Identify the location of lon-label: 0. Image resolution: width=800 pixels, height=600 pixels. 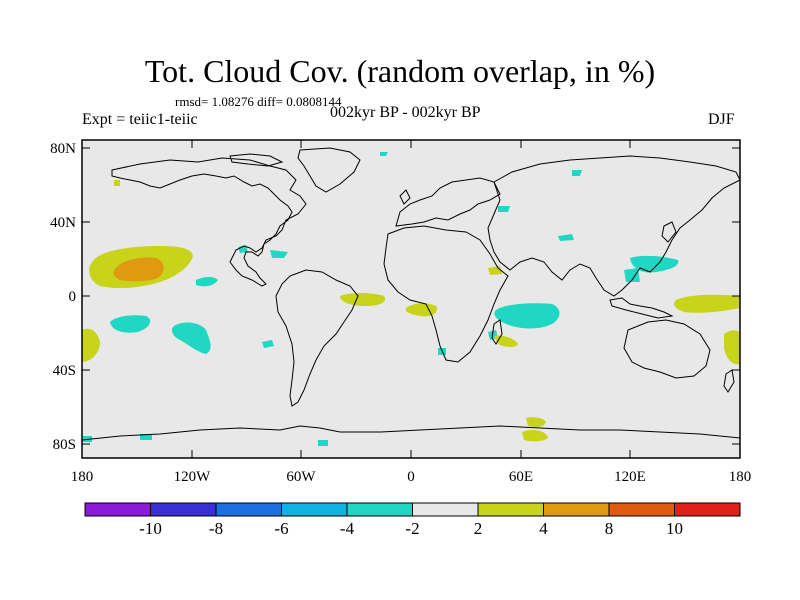
(411, 477).